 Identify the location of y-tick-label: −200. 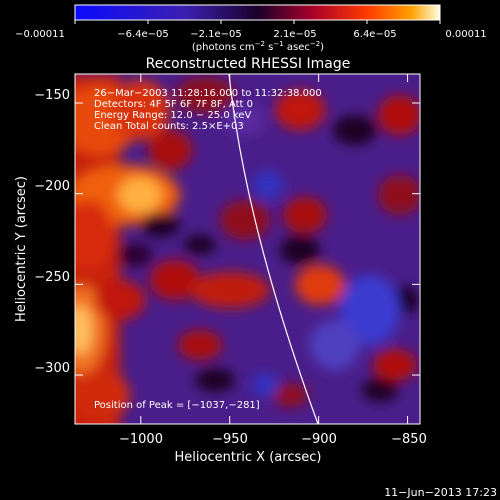
(52, 186).